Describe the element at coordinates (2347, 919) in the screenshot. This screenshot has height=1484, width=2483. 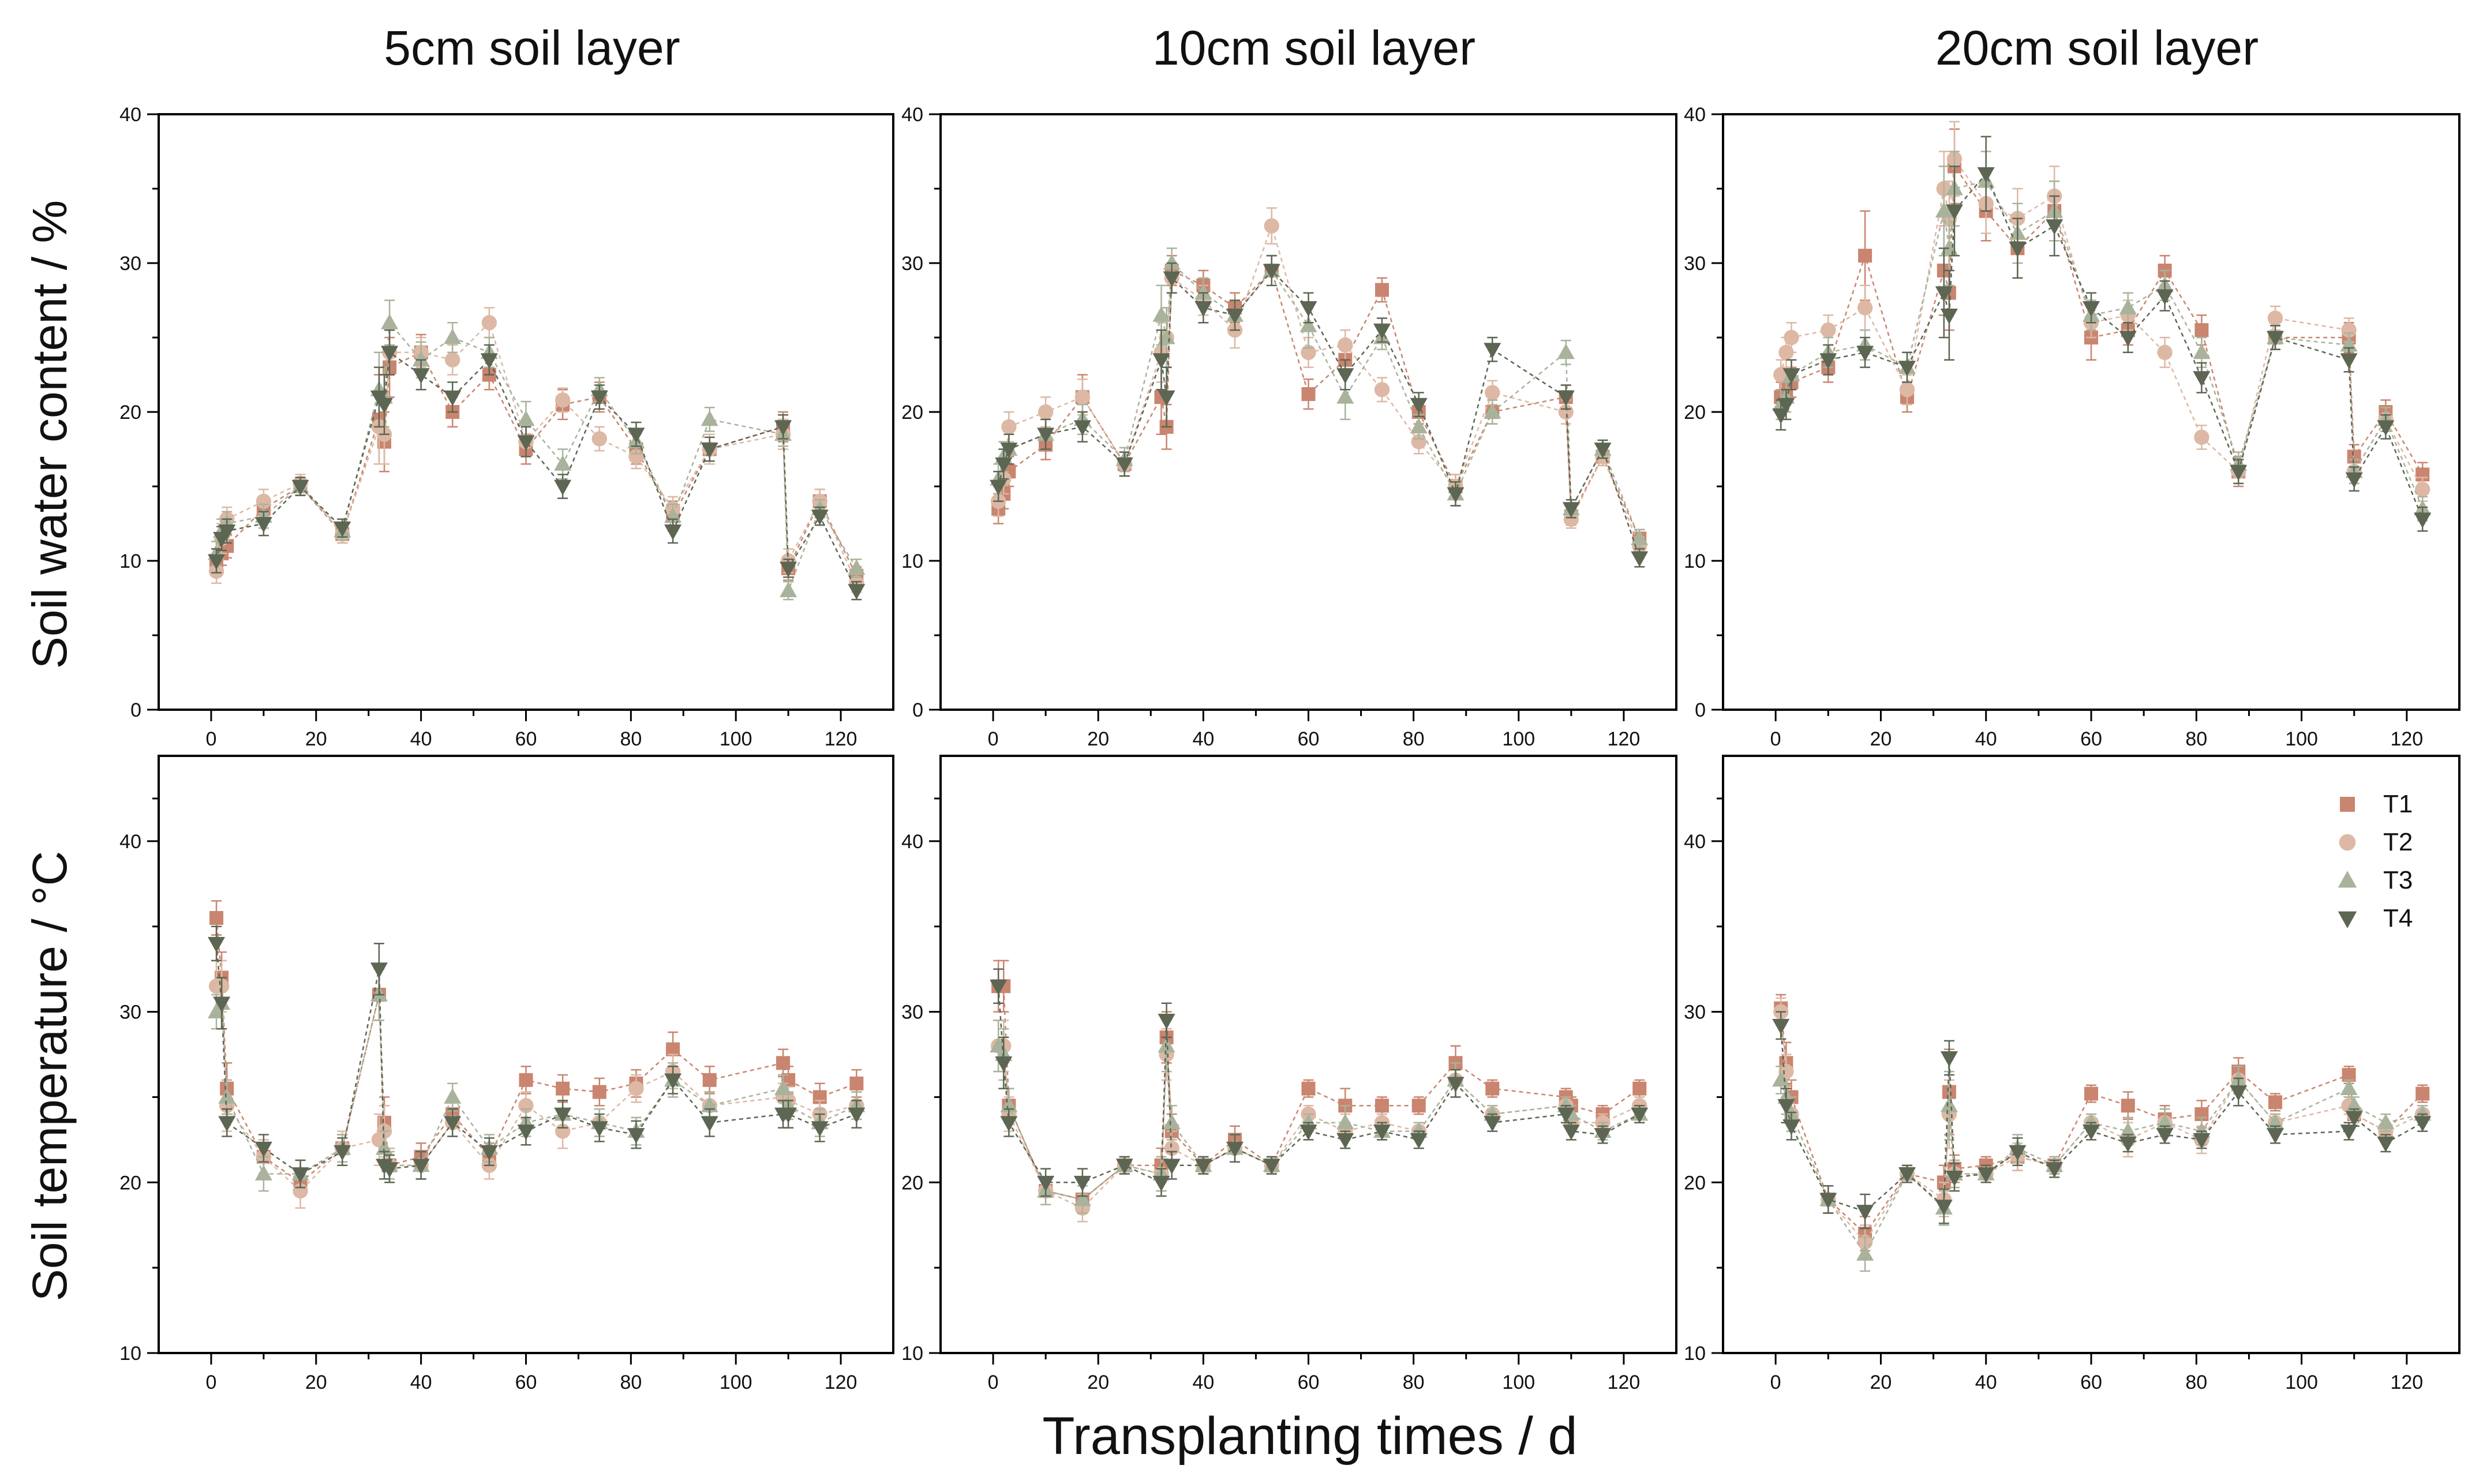
I see `legend-marker-t4` at that location.